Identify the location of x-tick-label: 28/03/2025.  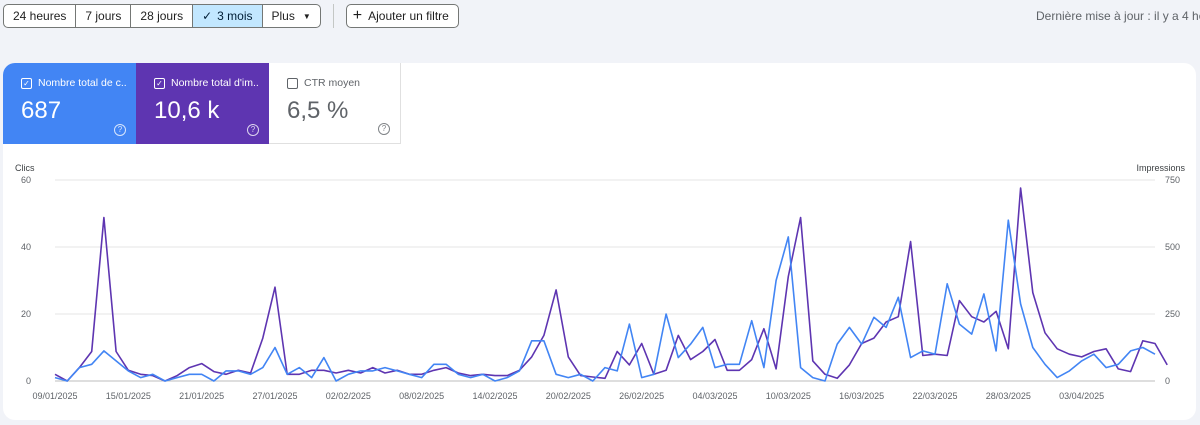
(1008, 396).